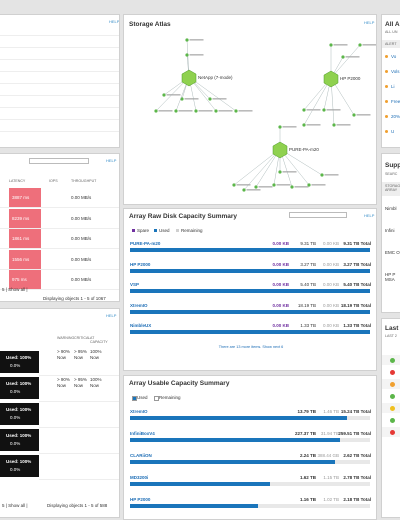  What do you see at coordinates (84, 181) in the screenshot?
I see `column-header: THROUGHPUT` at bounding box center [84, 181].